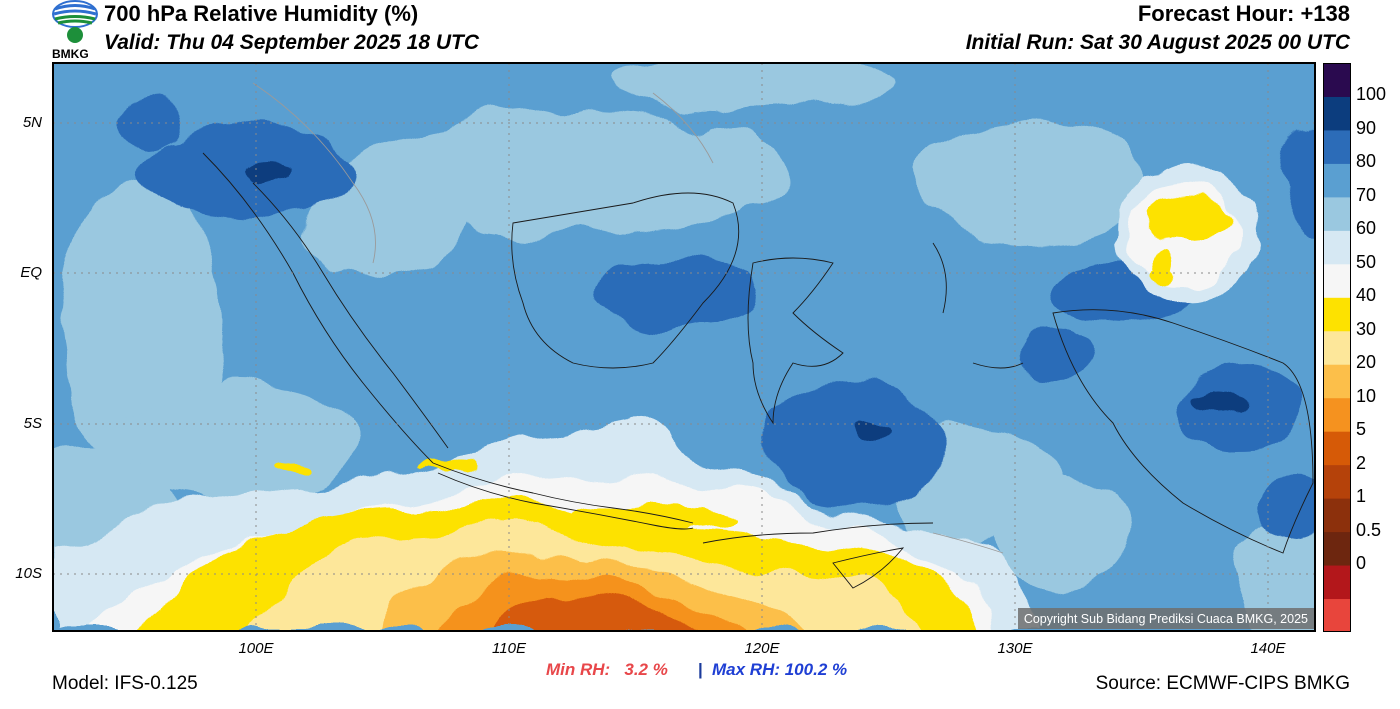 The image size is (1400, 709). I want to click on source-label: Source: ECMWF-CIPS BMKG, so click(1222, 683).